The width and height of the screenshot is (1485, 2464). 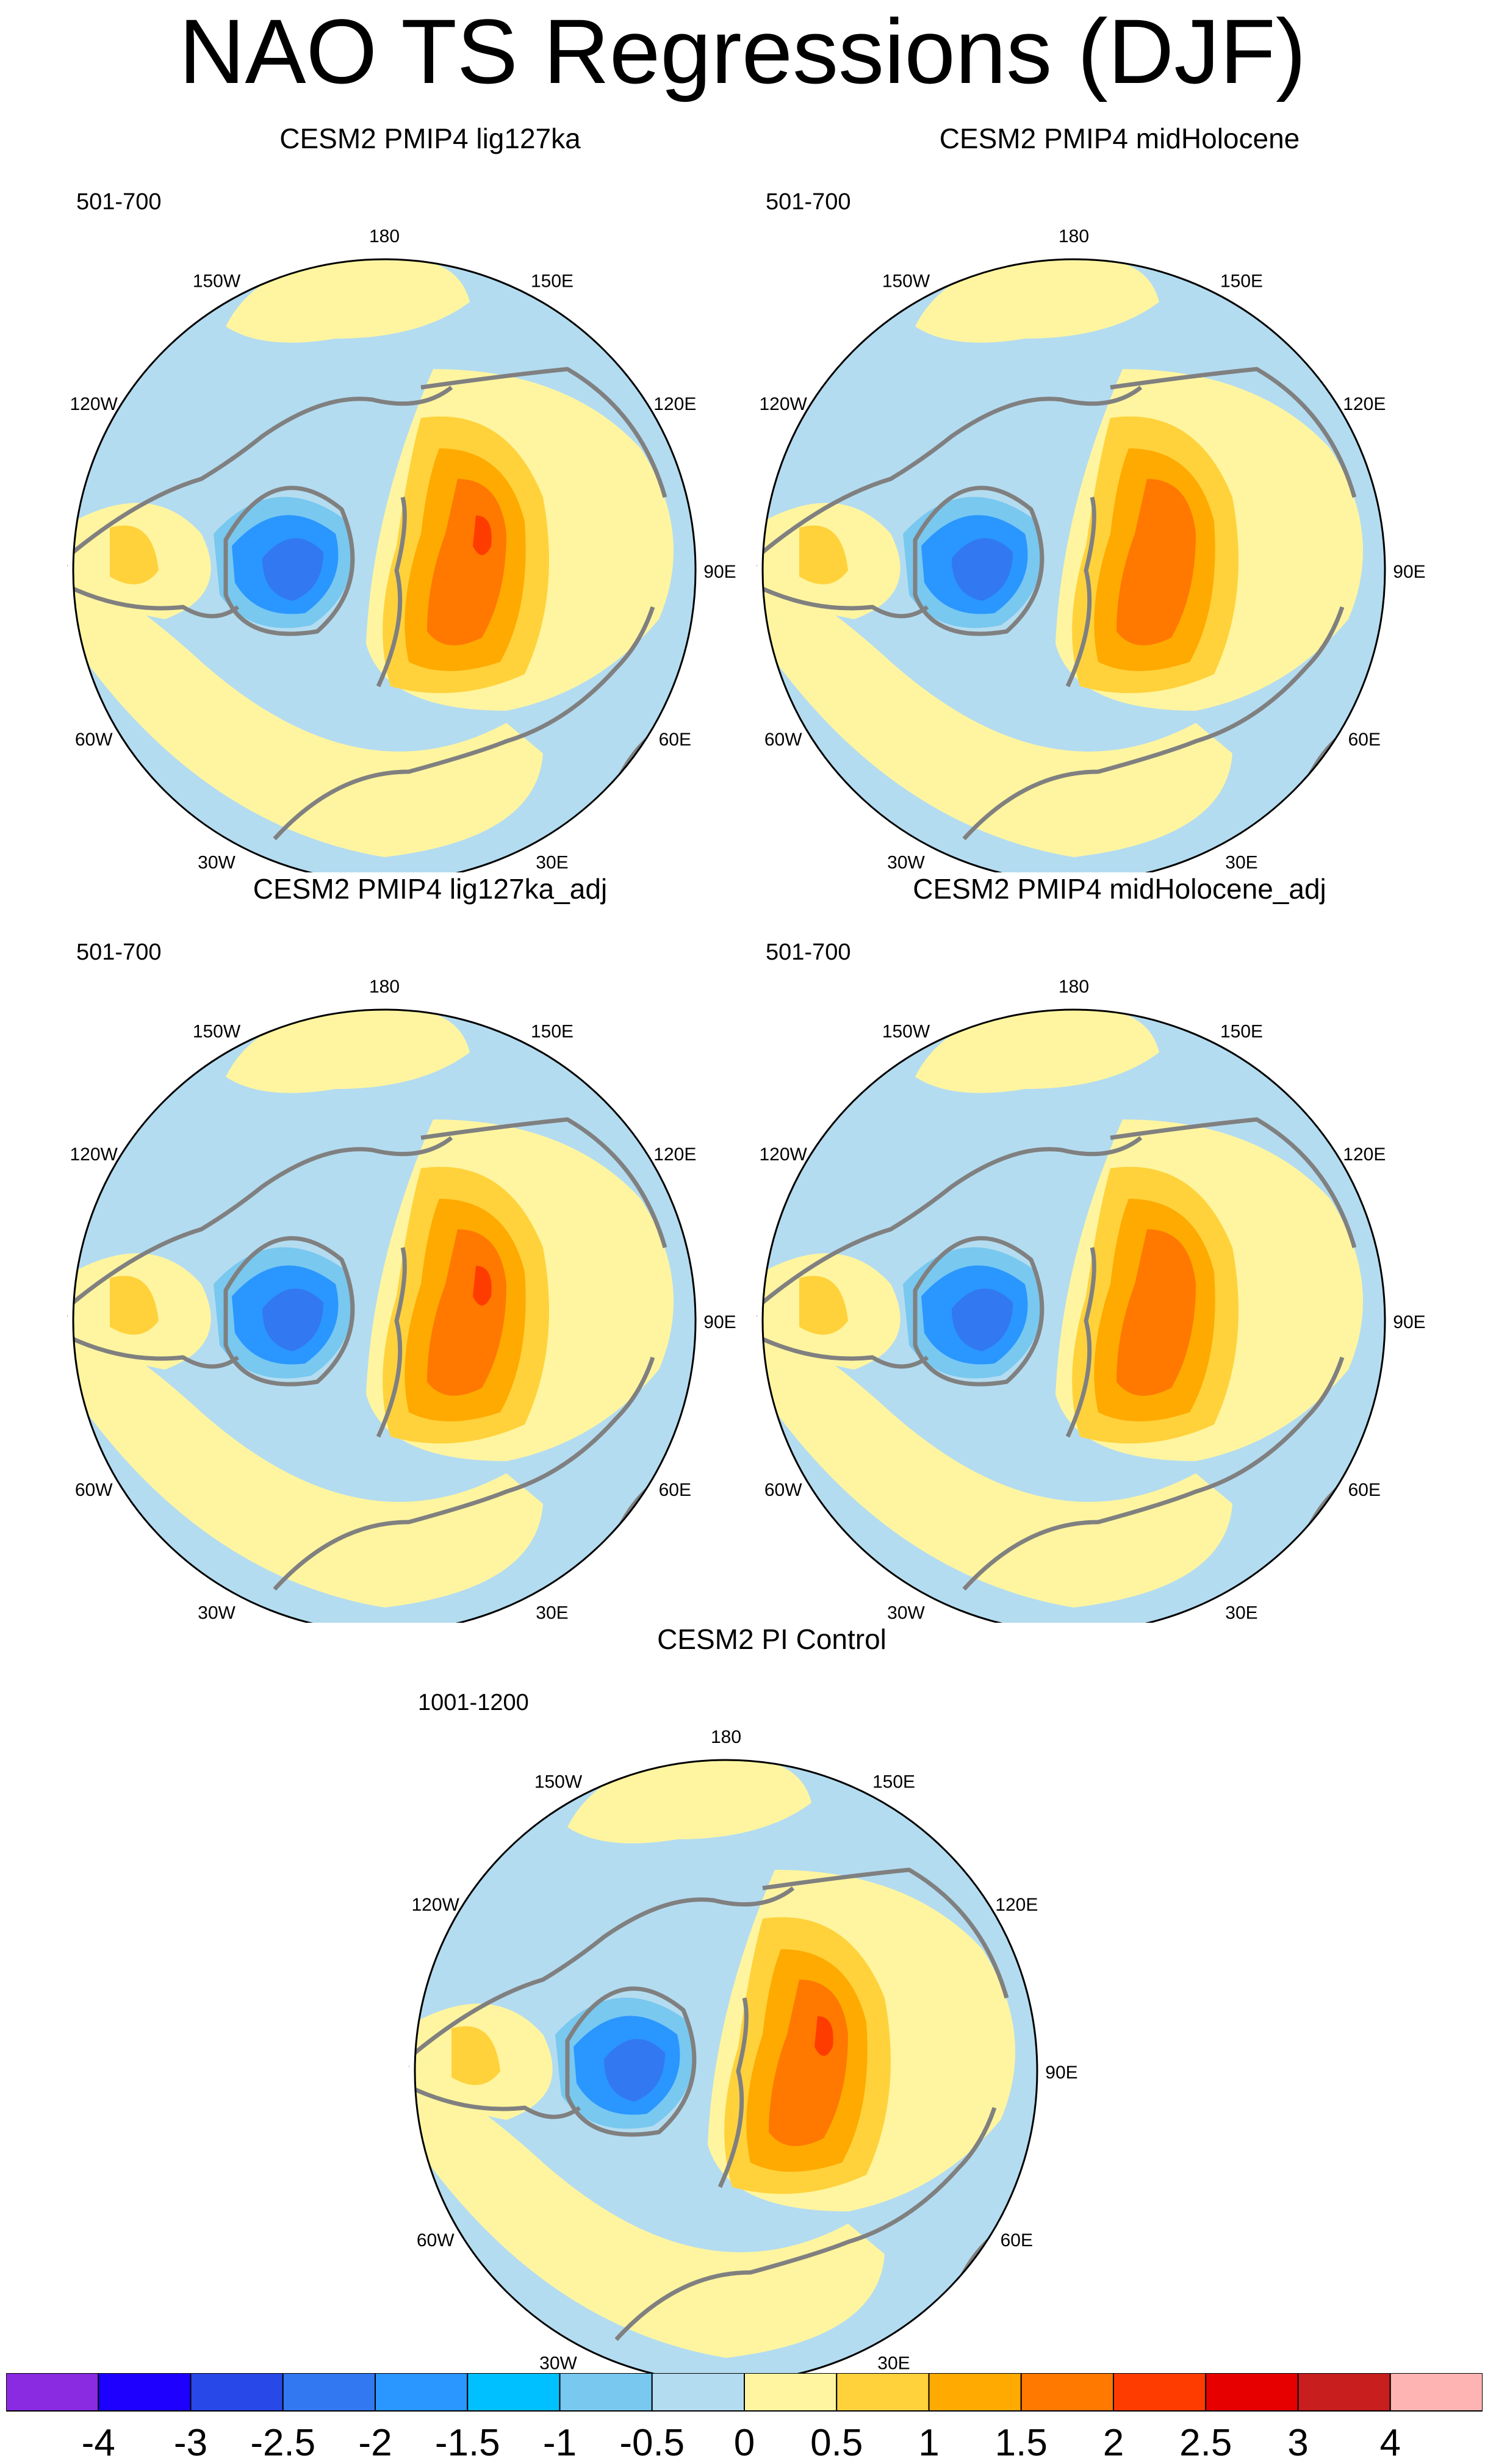 I want to click on colorbar-label: -2, so click(x=375, y=2442).